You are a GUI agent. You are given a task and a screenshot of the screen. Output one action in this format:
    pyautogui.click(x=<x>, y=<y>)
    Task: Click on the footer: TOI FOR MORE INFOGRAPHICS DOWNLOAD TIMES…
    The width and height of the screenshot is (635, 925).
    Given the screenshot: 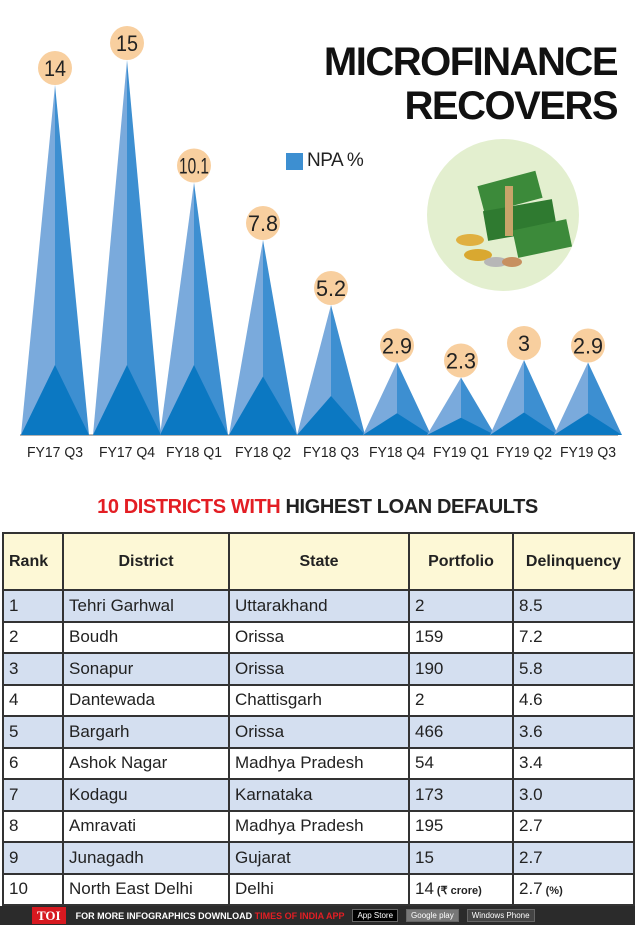 What is the action you would take?
    pyautogui.click(x=317, y=915)
    